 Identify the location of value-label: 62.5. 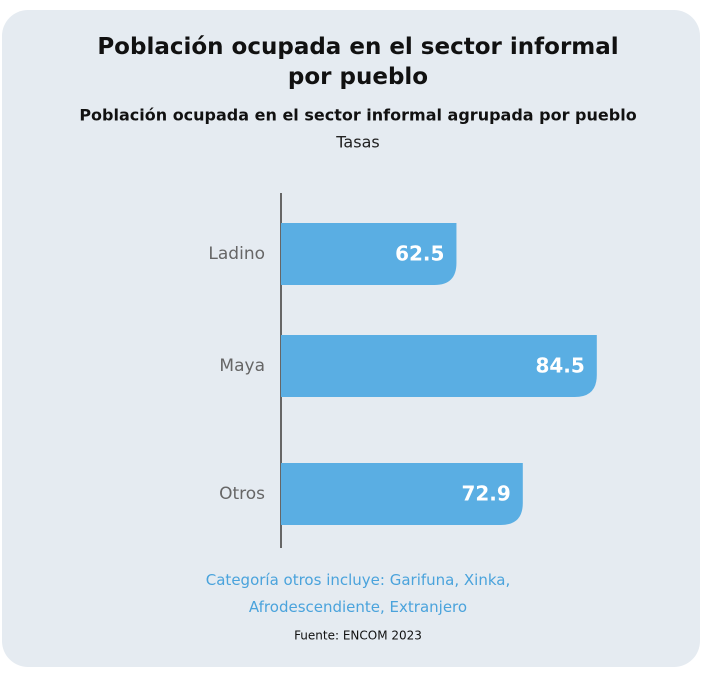
(419, 254).